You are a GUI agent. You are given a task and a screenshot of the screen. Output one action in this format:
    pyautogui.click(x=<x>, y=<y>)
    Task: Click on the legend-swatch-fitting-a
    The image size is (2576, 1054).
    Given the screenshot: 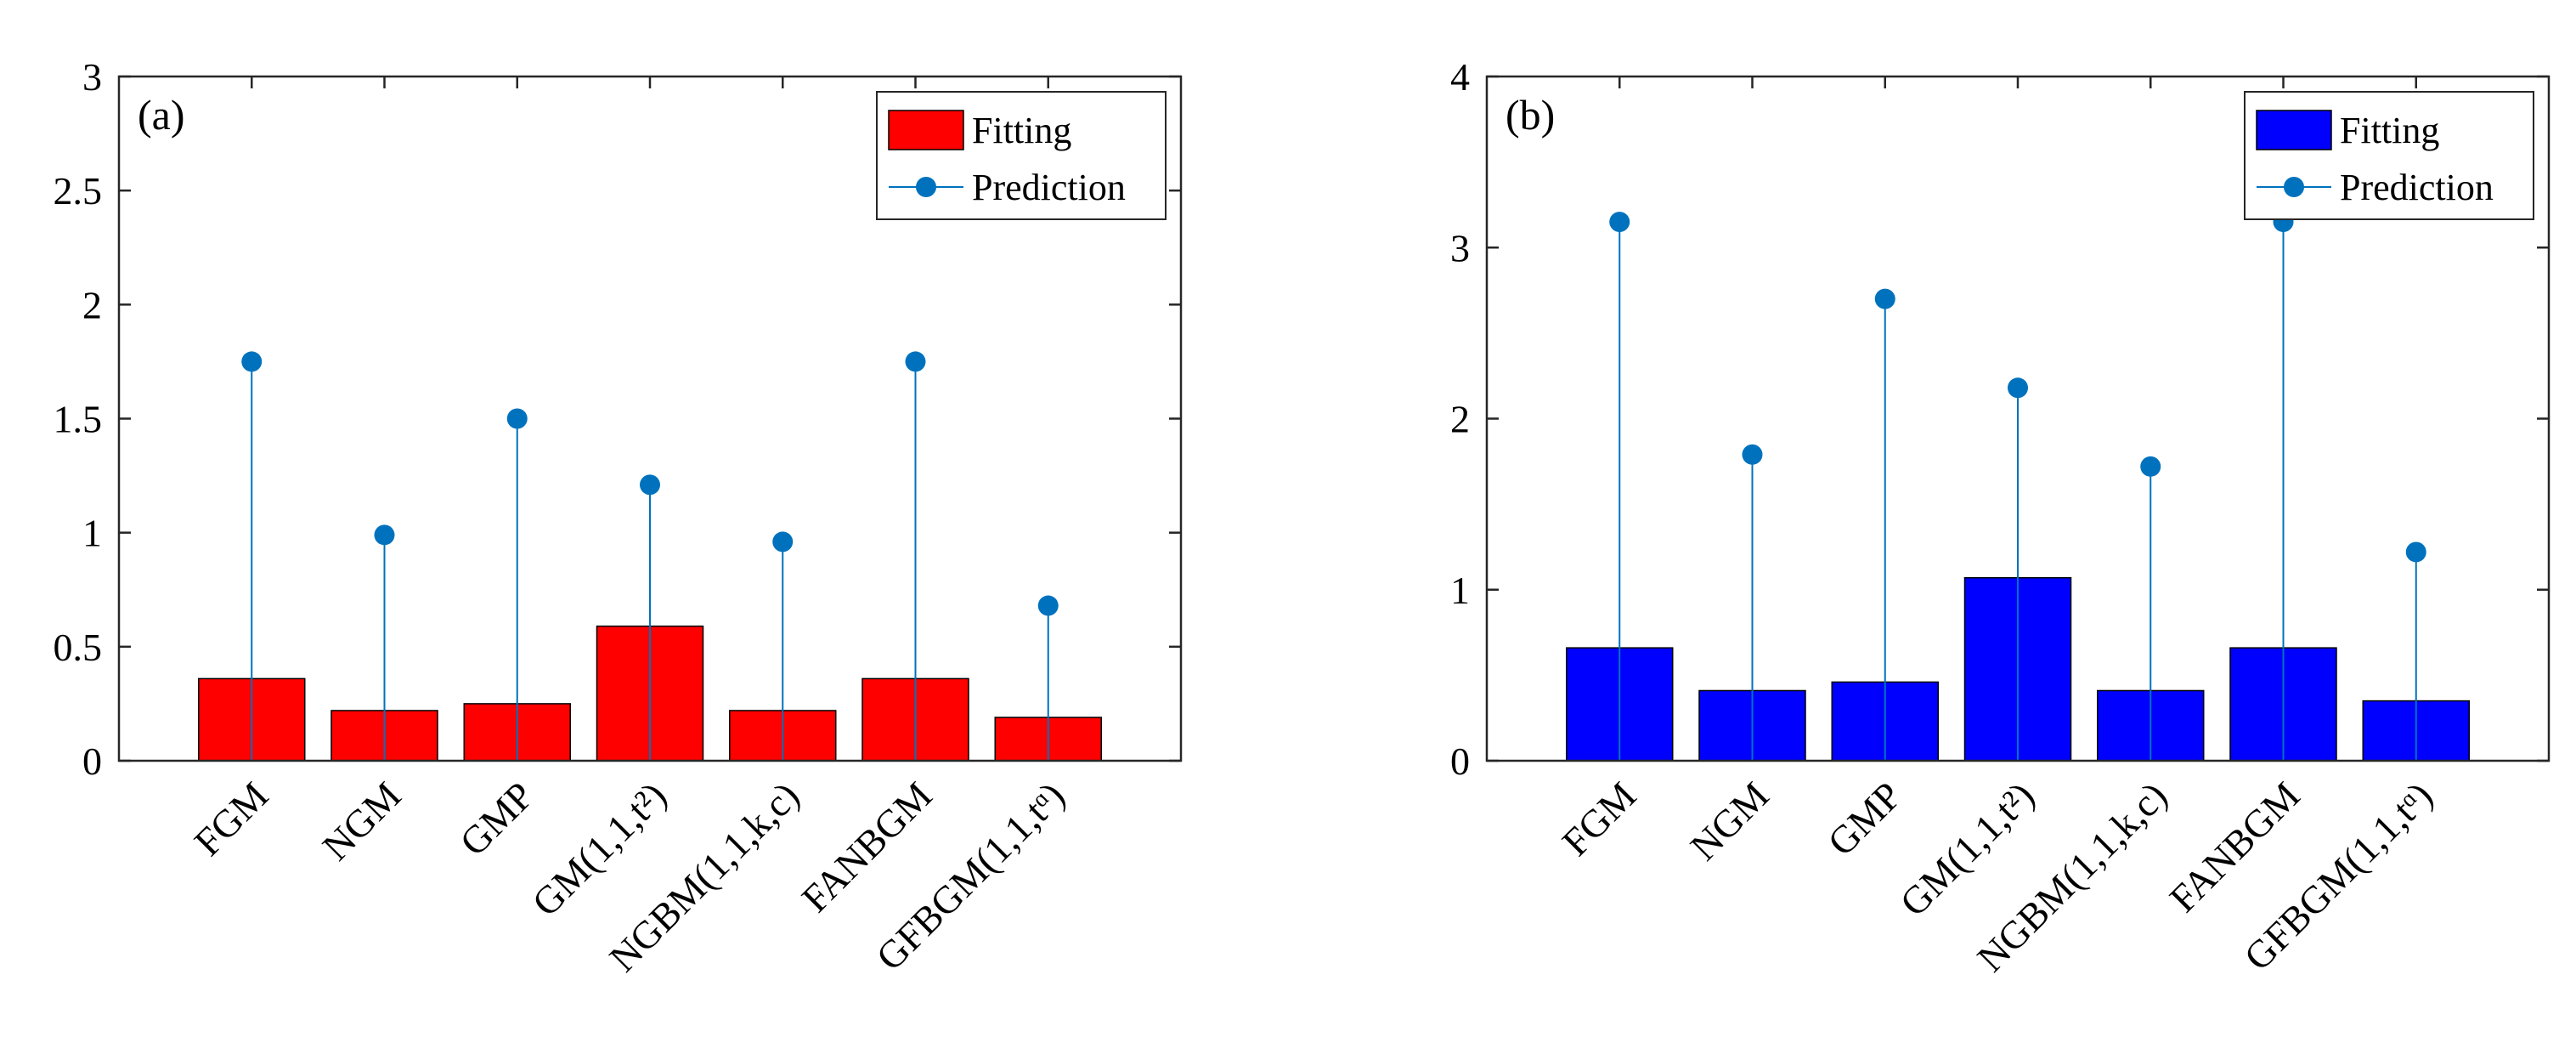 What is the action you would take?
    pyautogui.click(x=926, y=130)
    